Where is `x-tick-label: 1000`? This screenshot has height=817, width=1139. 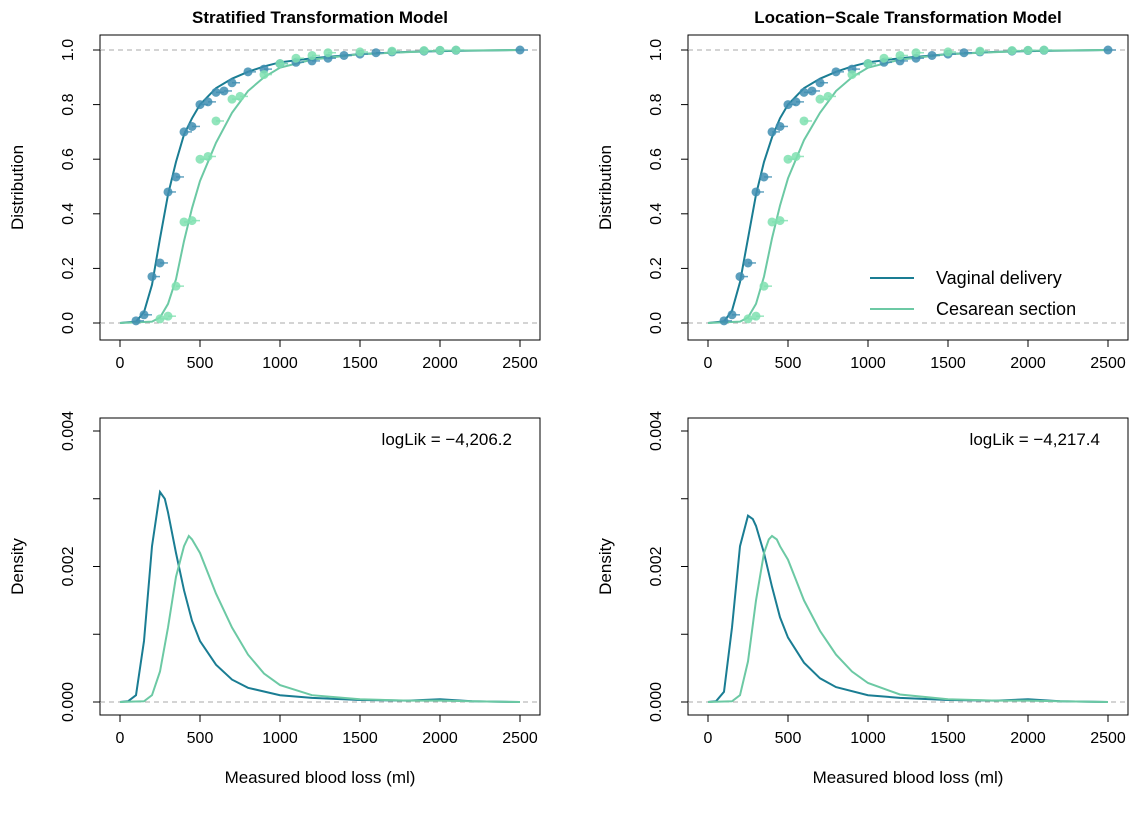
x-tick-label: 1000 is located at coordinates (280, 738).